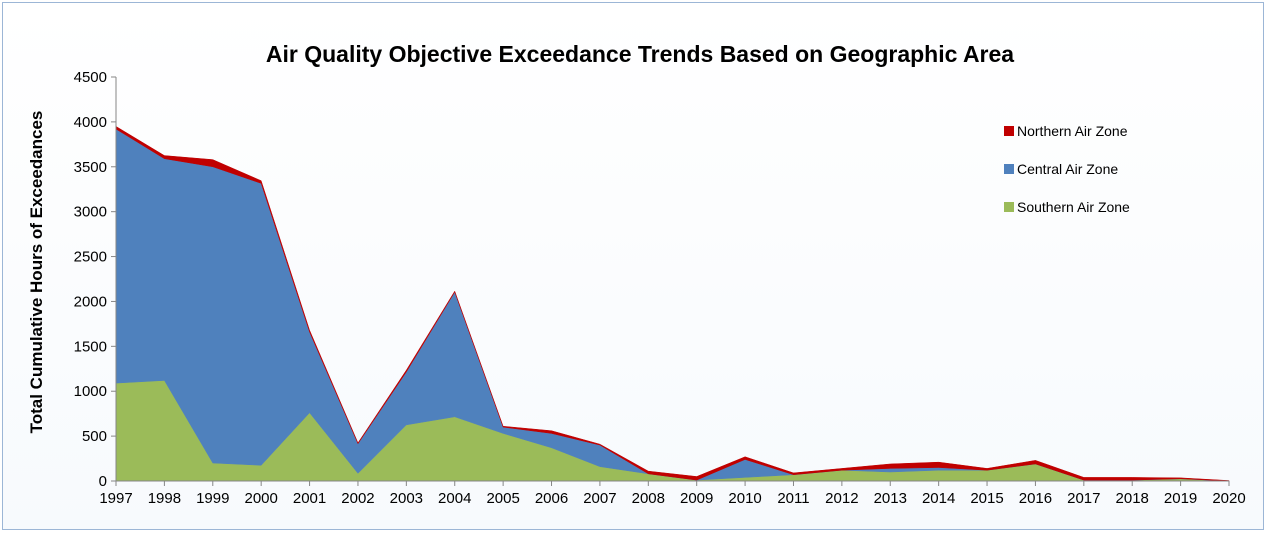  Describe the element at coordinates (1083, 498) in the screenshot. I see `x-tick-label: 2017` at that location.